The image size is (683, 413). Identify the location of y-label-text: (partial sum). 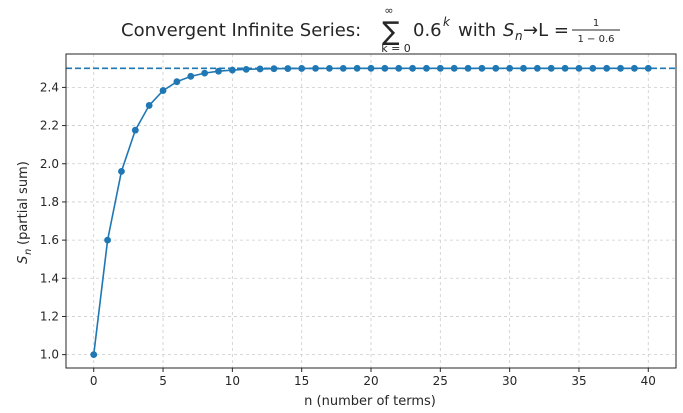
(23, 203).